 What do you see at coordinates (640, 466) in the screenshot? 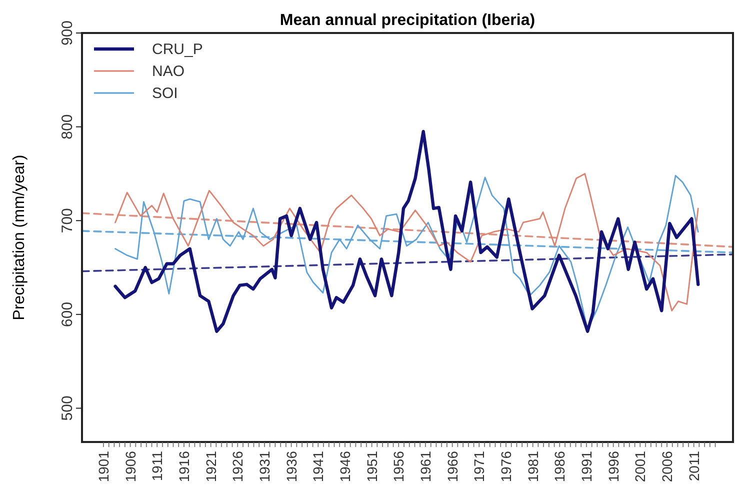
I see `x-tick-label: 2001` at bounding box center [640, 466].